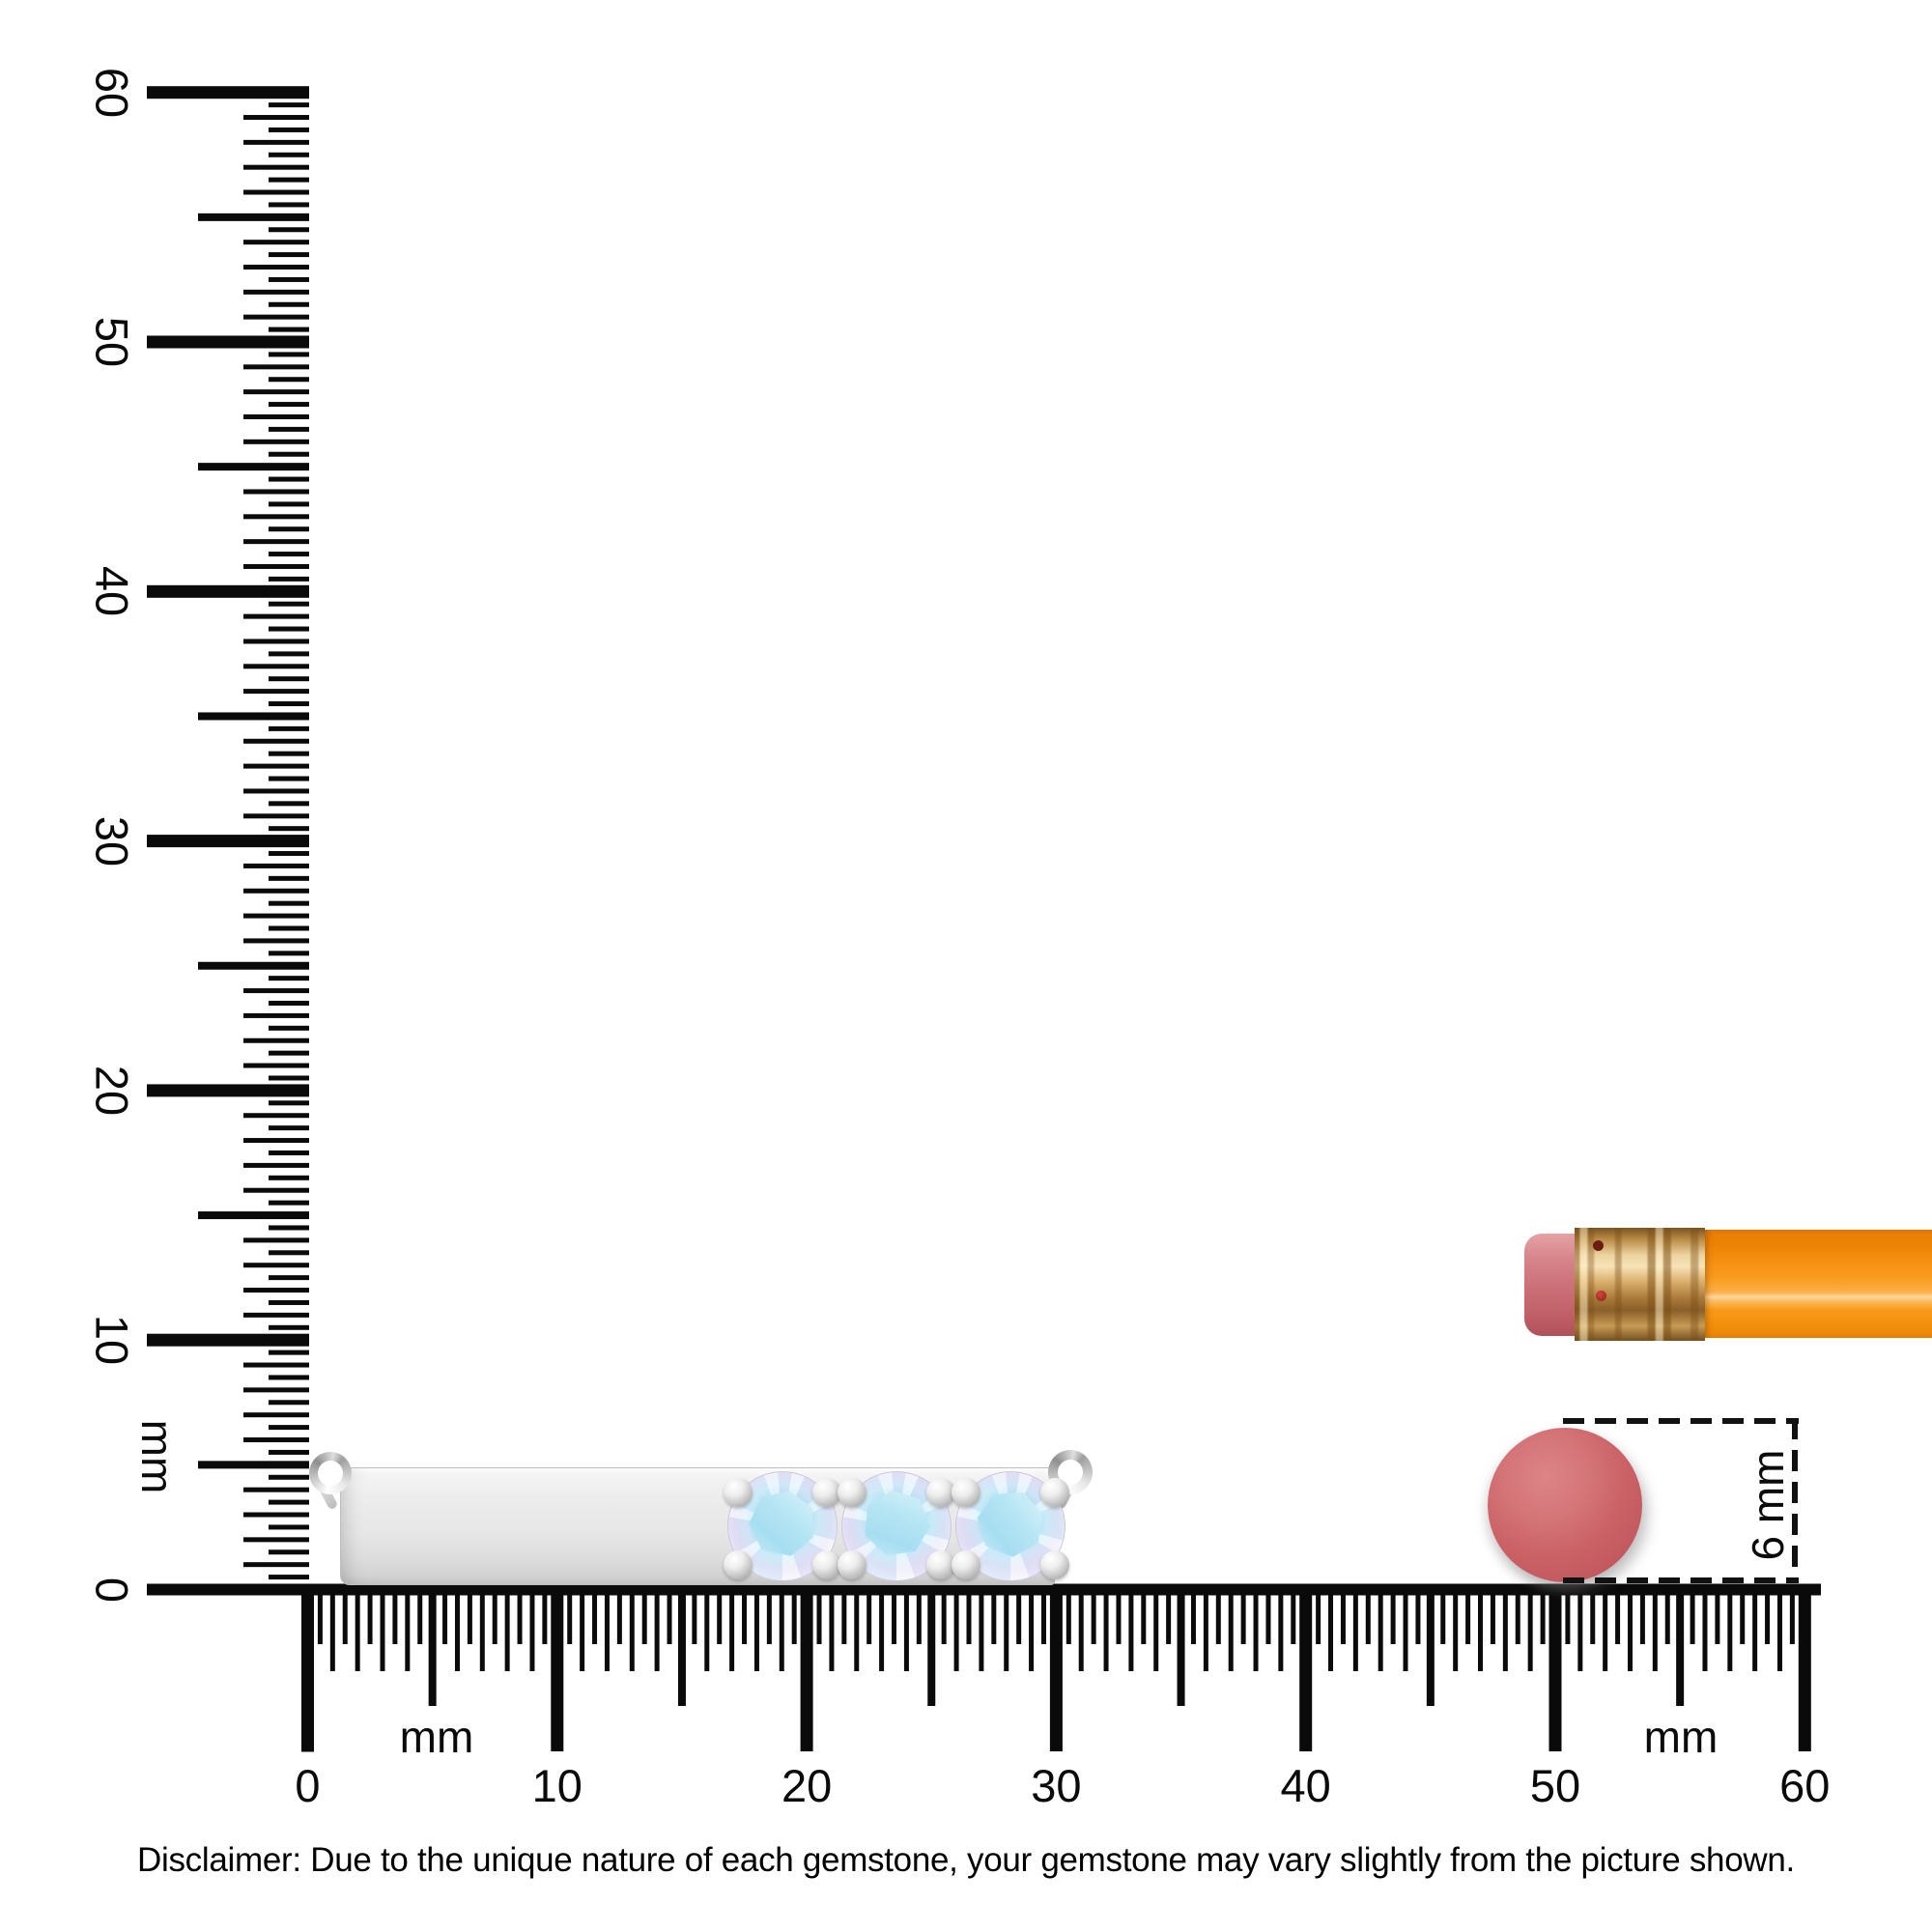  What do you see at coordinates (330, 1473) in the screenshot?
I see `pendant-left-loop-hole` at bounding box center [330, 1473].